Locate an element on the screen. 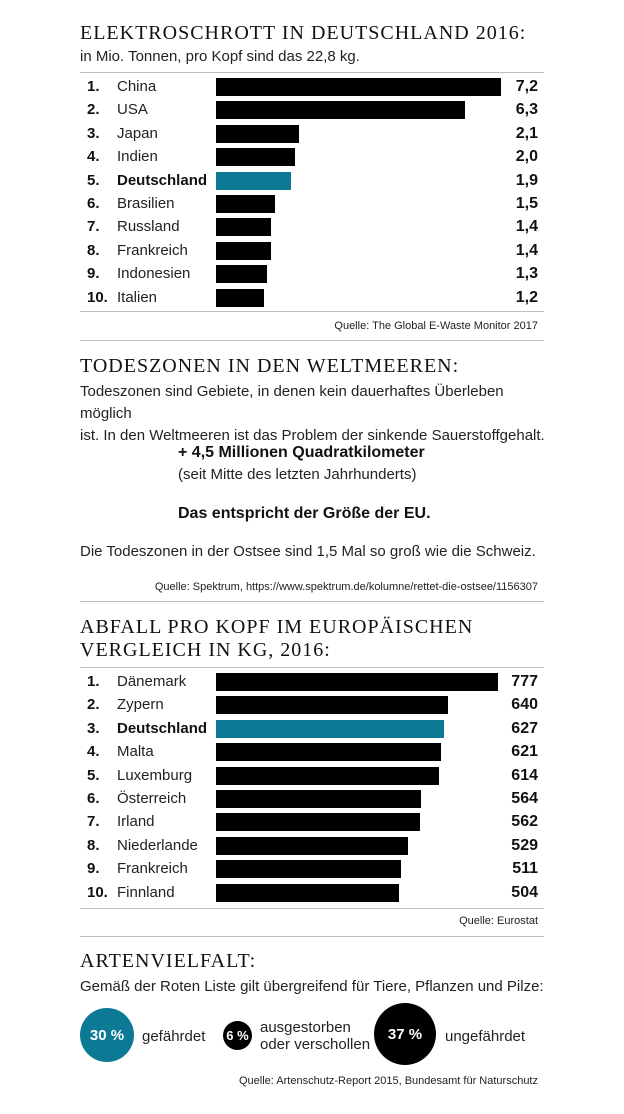 The height and width of the screenshot is (1114, 624). circle-not-endangered: 37 % is located at coordinates (405, 1034).